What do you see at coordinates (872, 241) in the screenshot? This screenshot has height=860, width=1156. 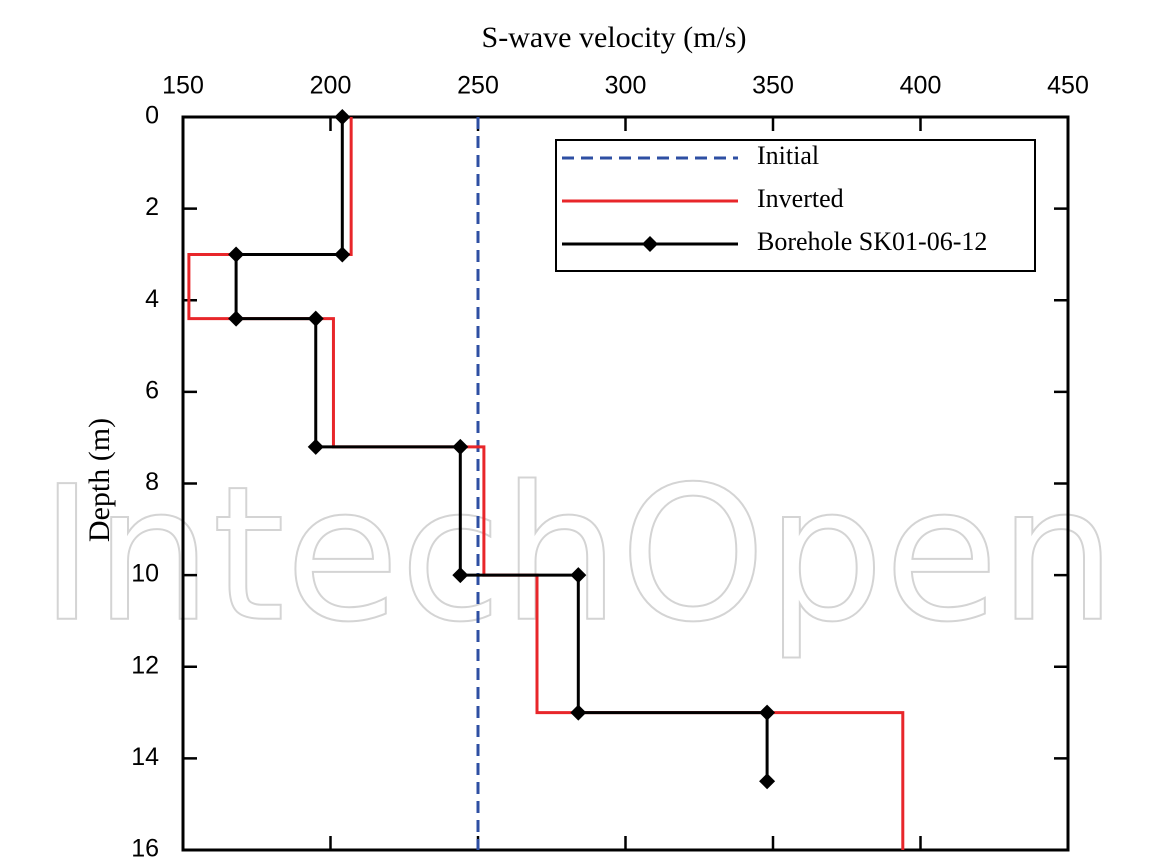 I see `legend-label: Borehole SK01-06-12` at bounding box center [872, 241].